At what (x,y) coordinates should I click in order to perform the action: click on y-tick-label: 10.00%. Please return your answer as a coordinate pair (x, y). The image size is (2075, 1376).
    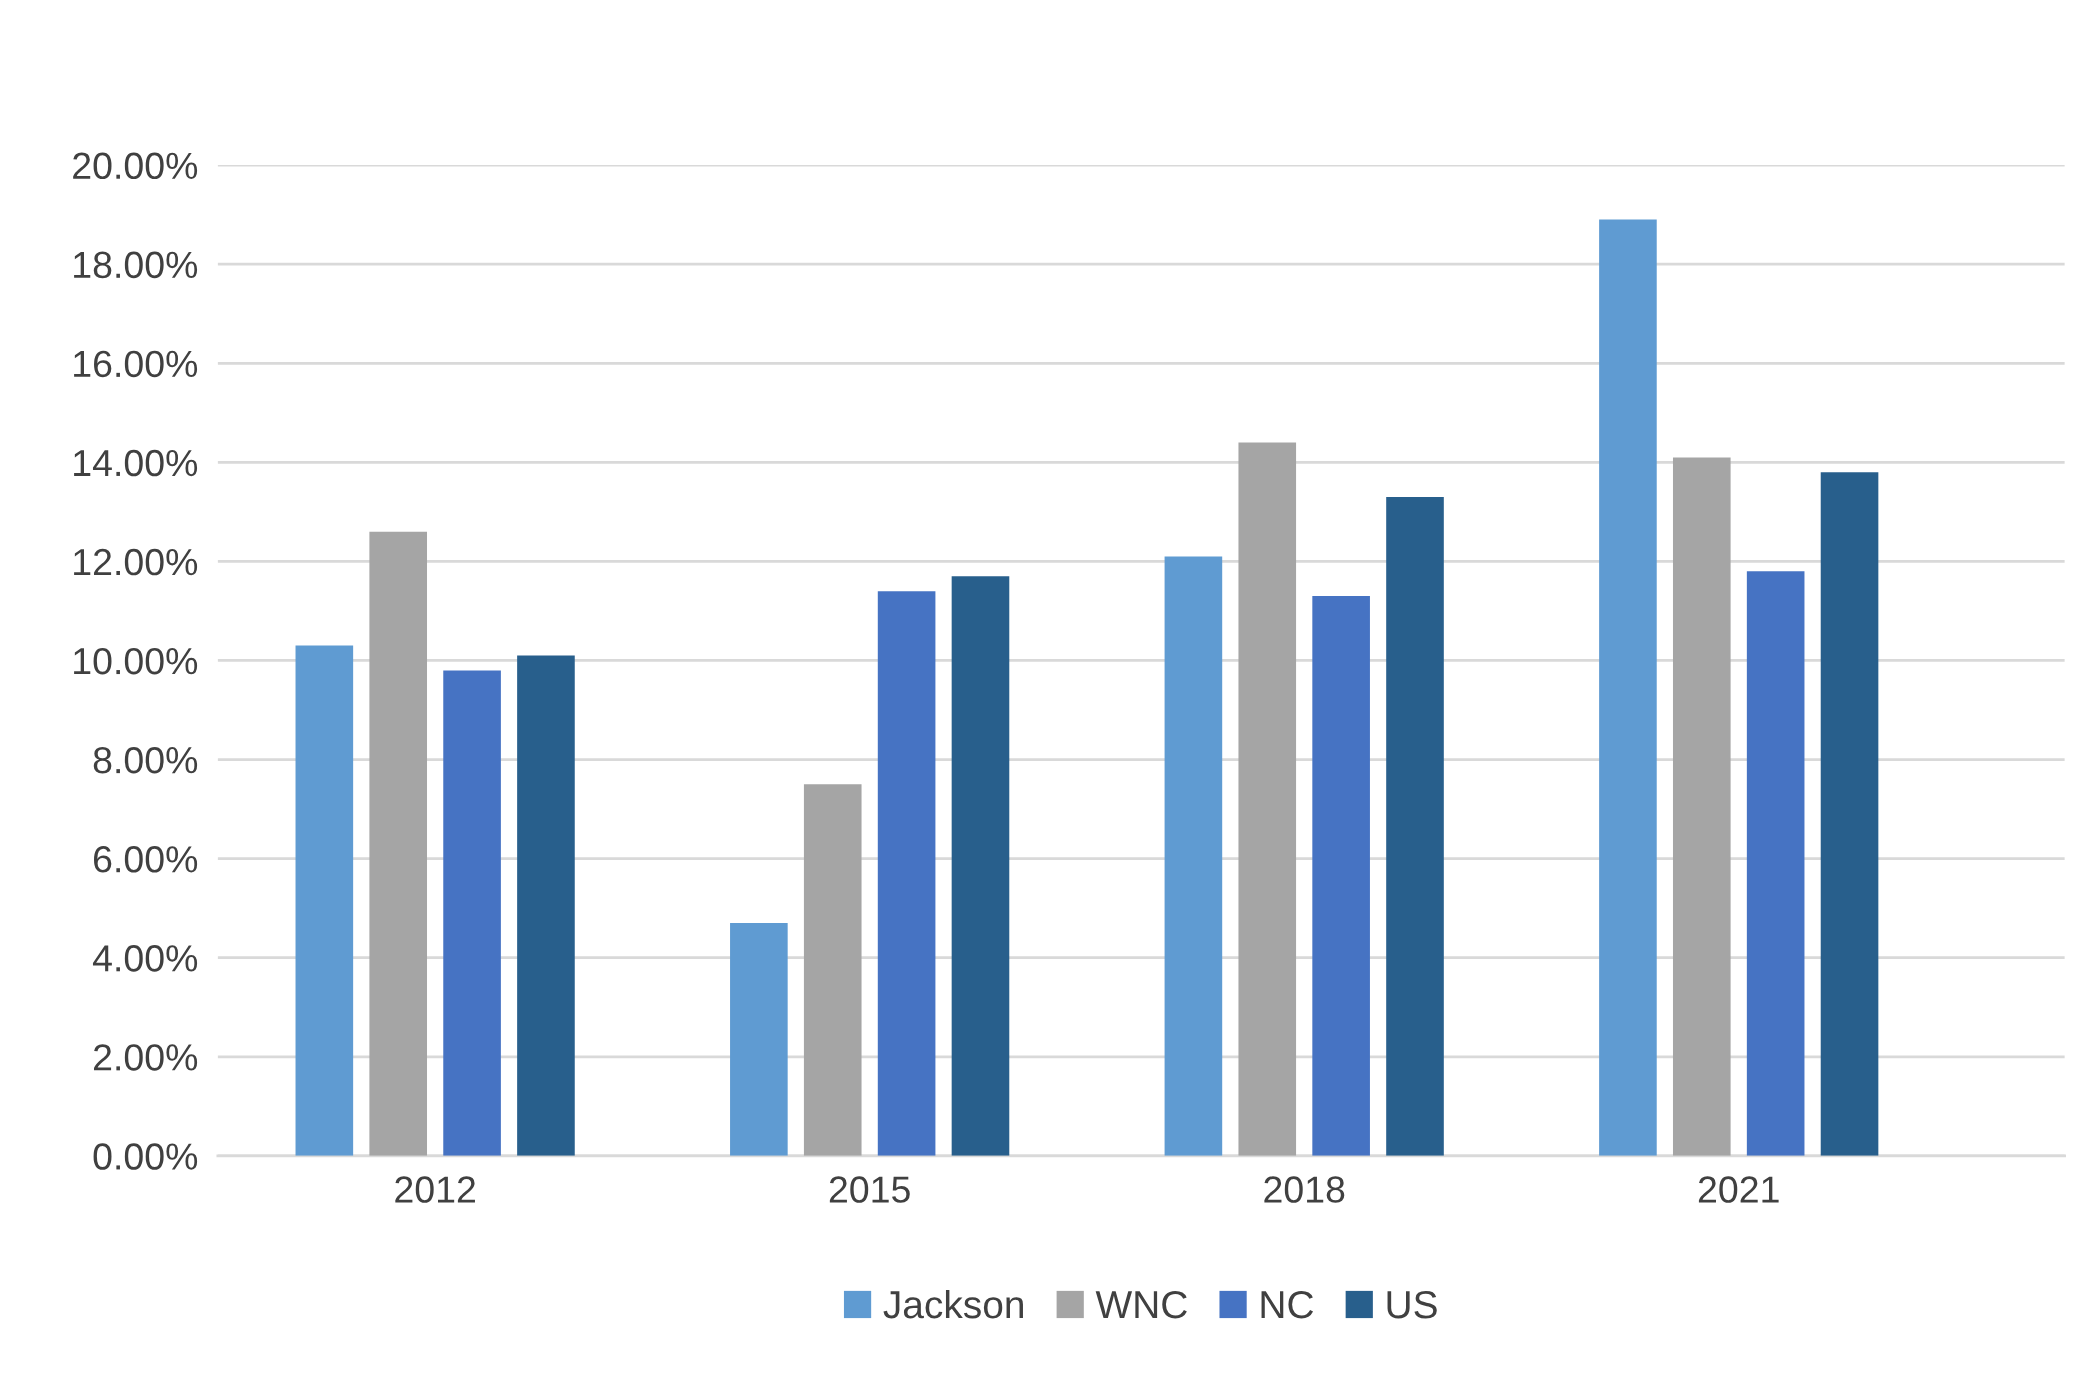
    Looking at the image, I should click on (136, 661).